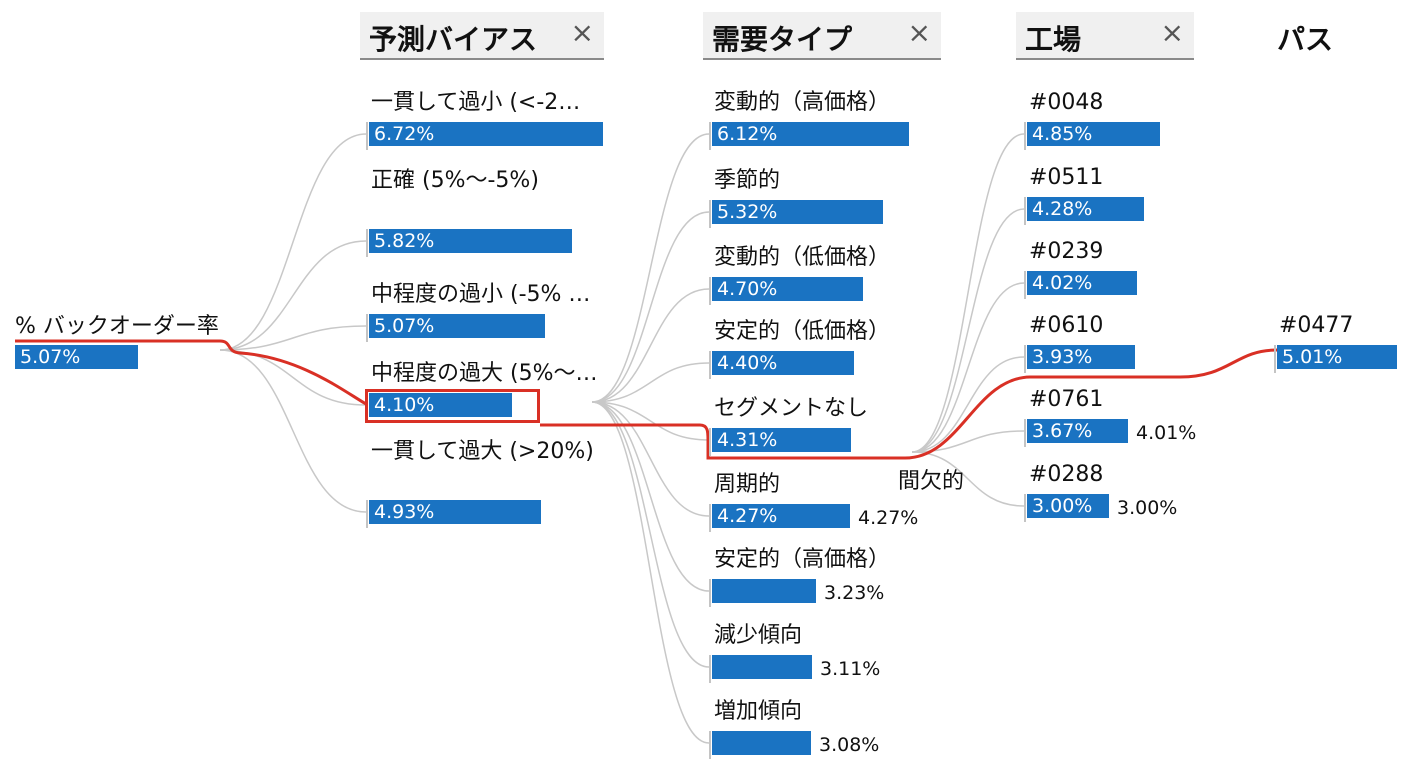 This screenshot has width=1408, height=768. Describe the element at coordinates (747, 180) in the screenshot. I see `node-label: 季節的` at that location.